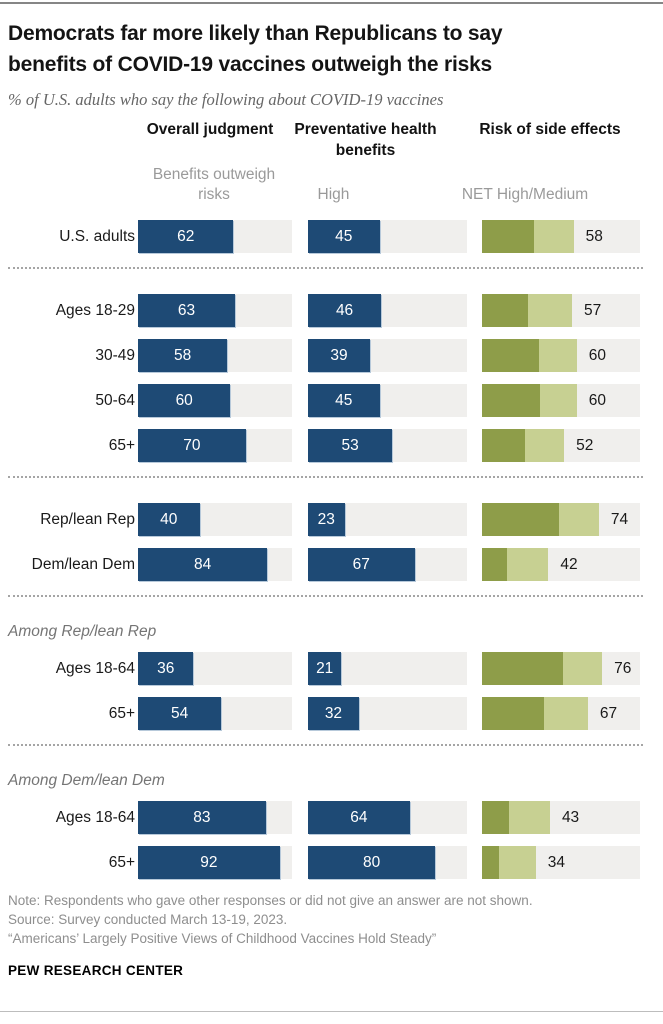 The height and width of the screenshot is (1024, 663). I want to click on preventative-health-value: 80, so click(371, 862).